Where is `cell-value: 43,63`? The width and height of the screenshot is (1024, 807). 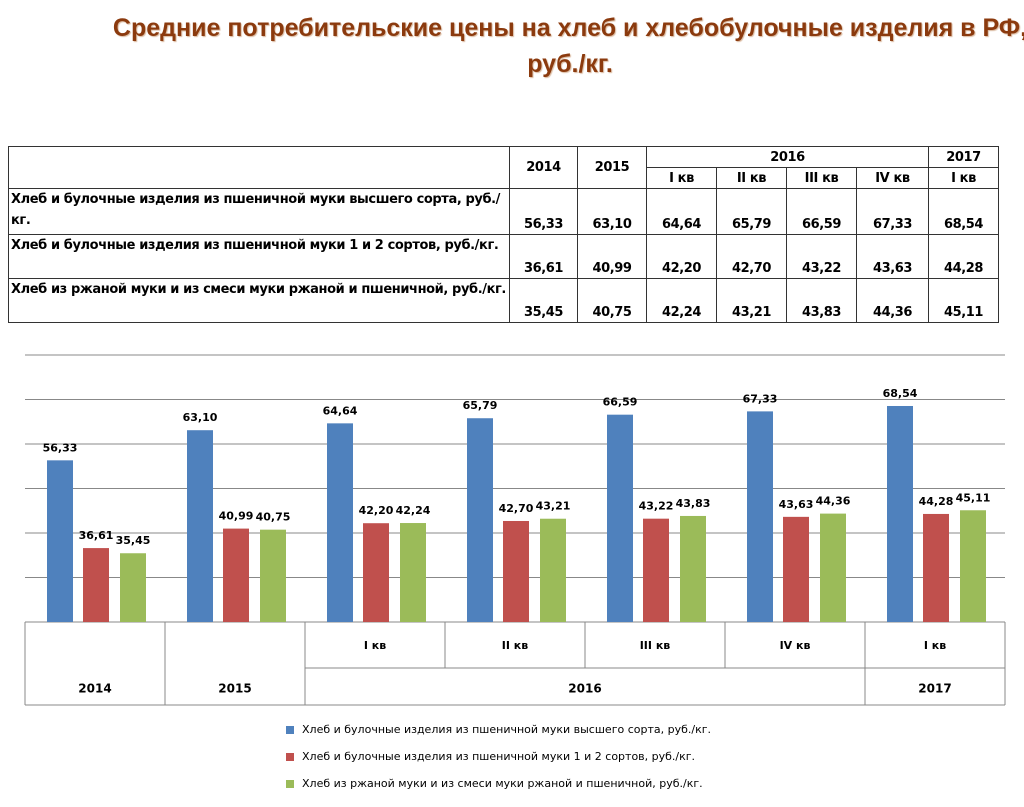
cell-value: 43,63 is located at coordinates (892, 256).